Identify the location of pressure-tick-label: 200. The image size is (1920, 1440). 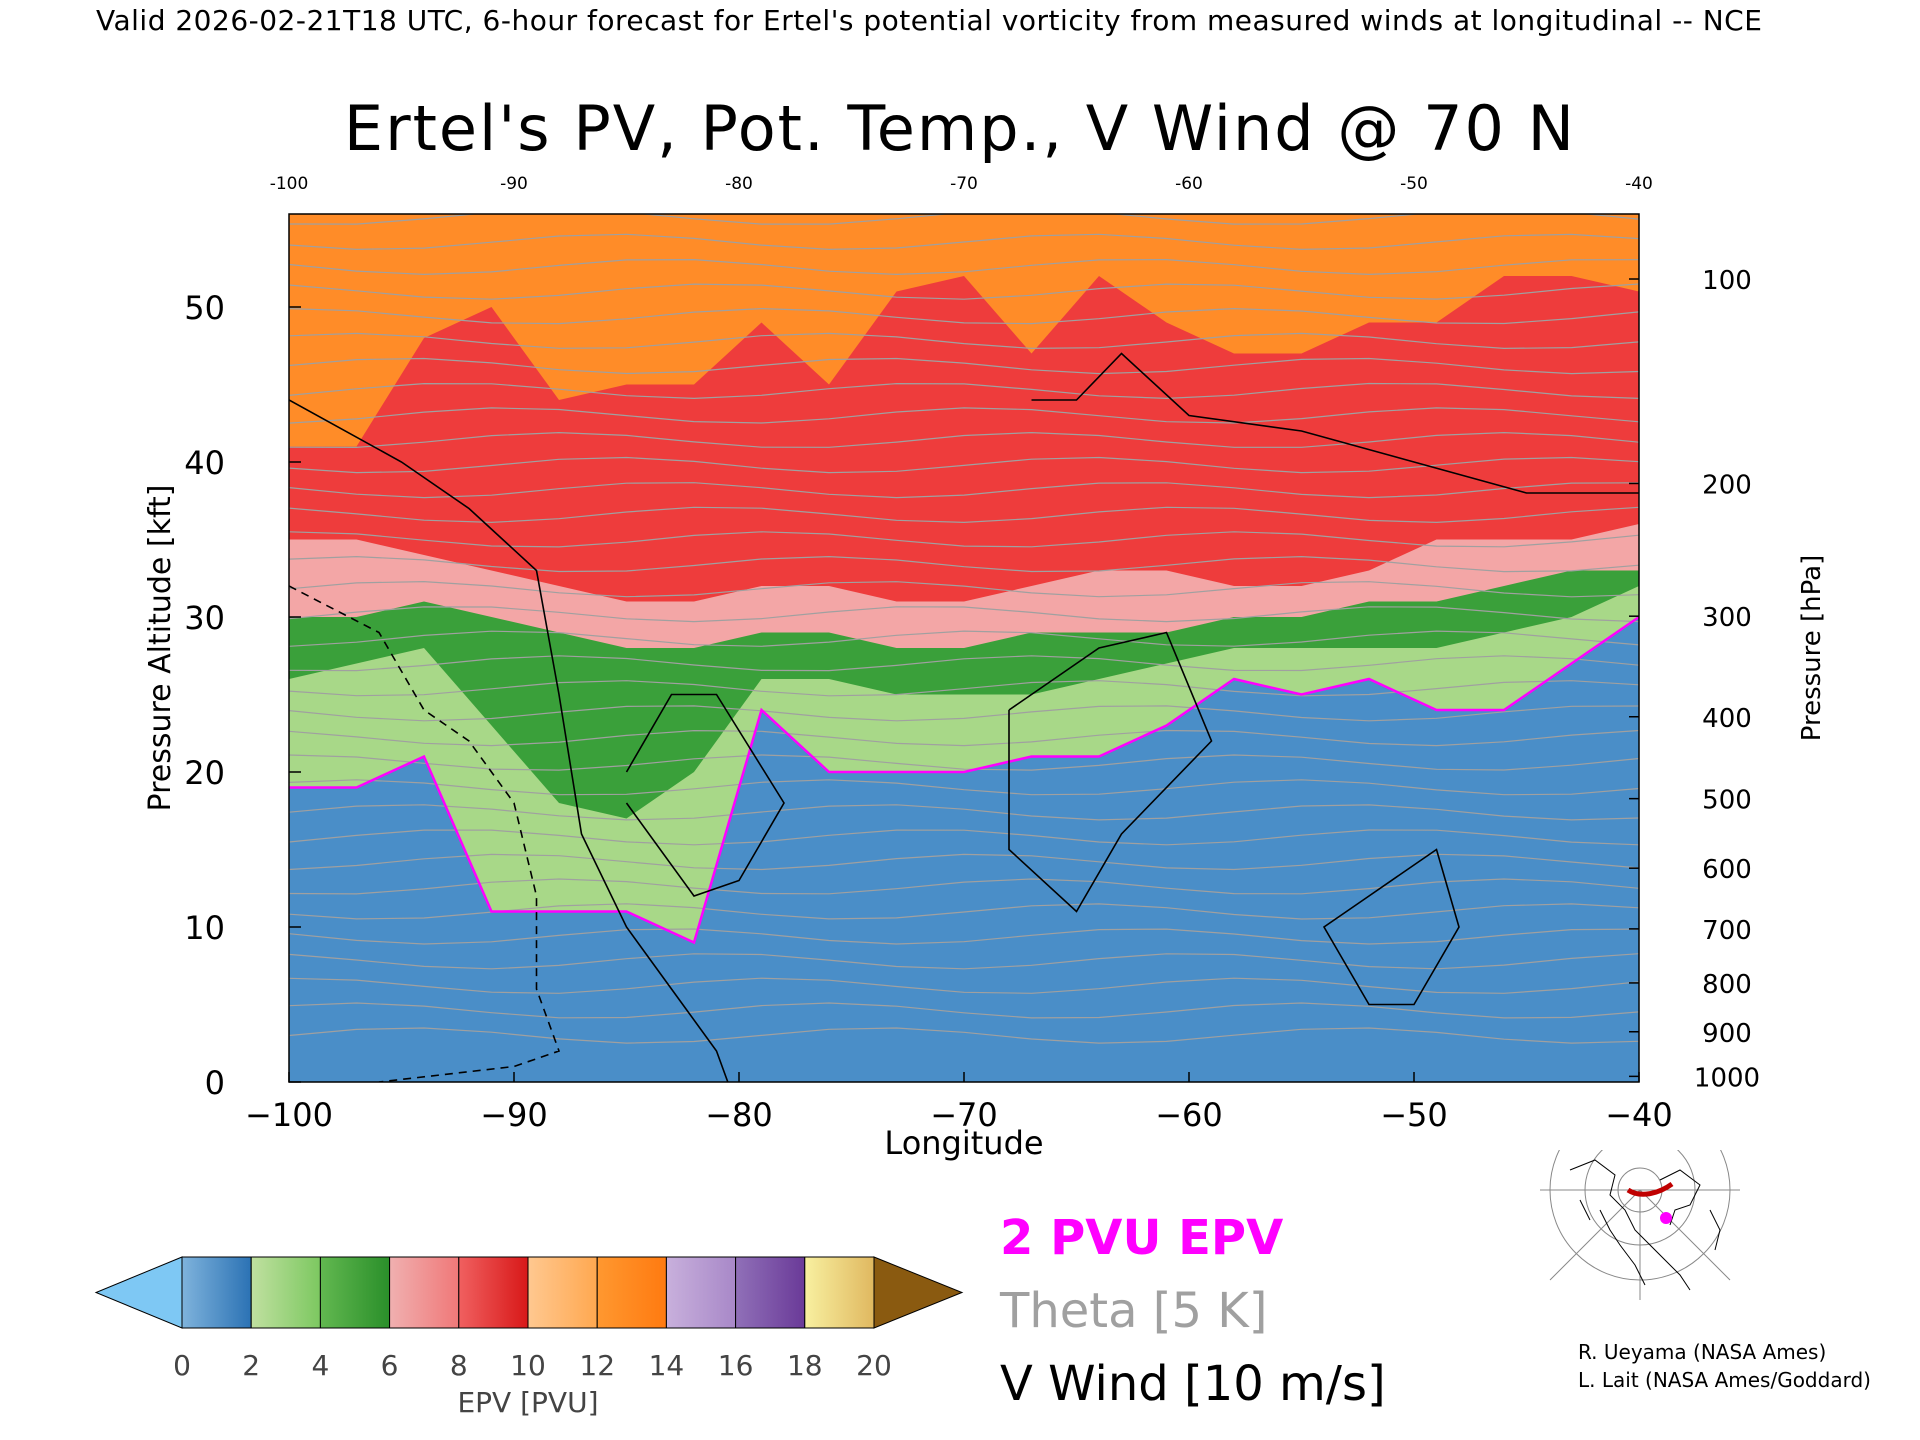
(1727, 485).